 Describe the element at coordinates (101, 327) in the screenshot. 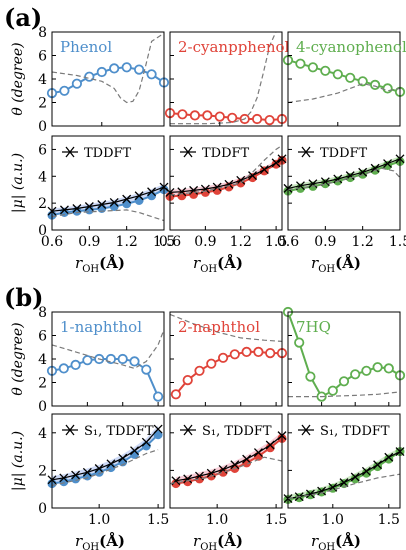

I see `panel-title: 1-naphthol` at that location.